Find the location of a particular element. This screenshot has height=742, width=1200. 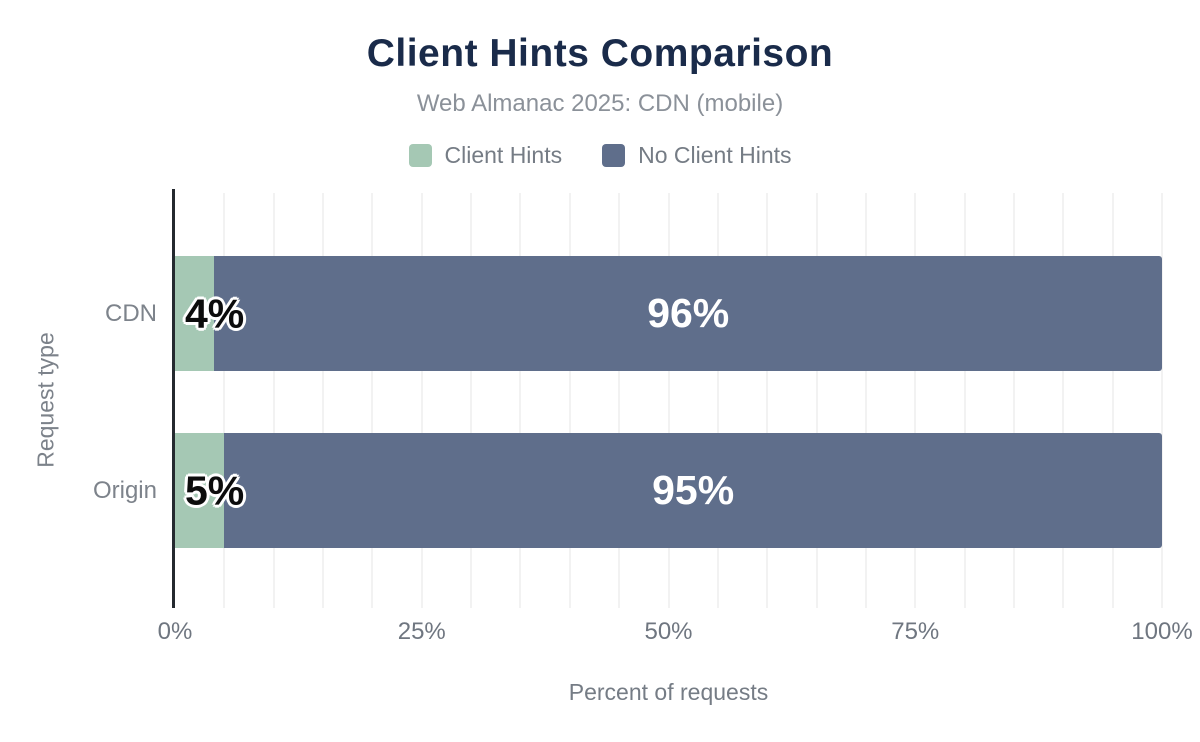

bar-segment-no-client-hints: 95% is located at coordinates (693, 490).